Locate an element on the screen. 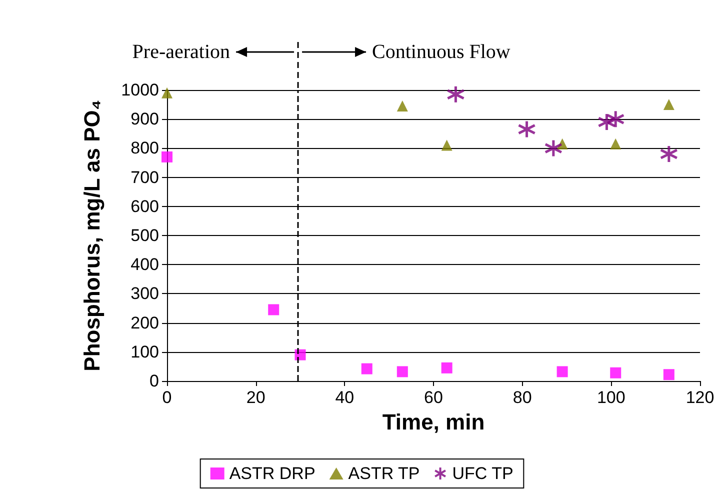 Image resolution: width=724 pixels, height=494 pixels. x-tick-label: 100 is located at coordinates (611, 397).